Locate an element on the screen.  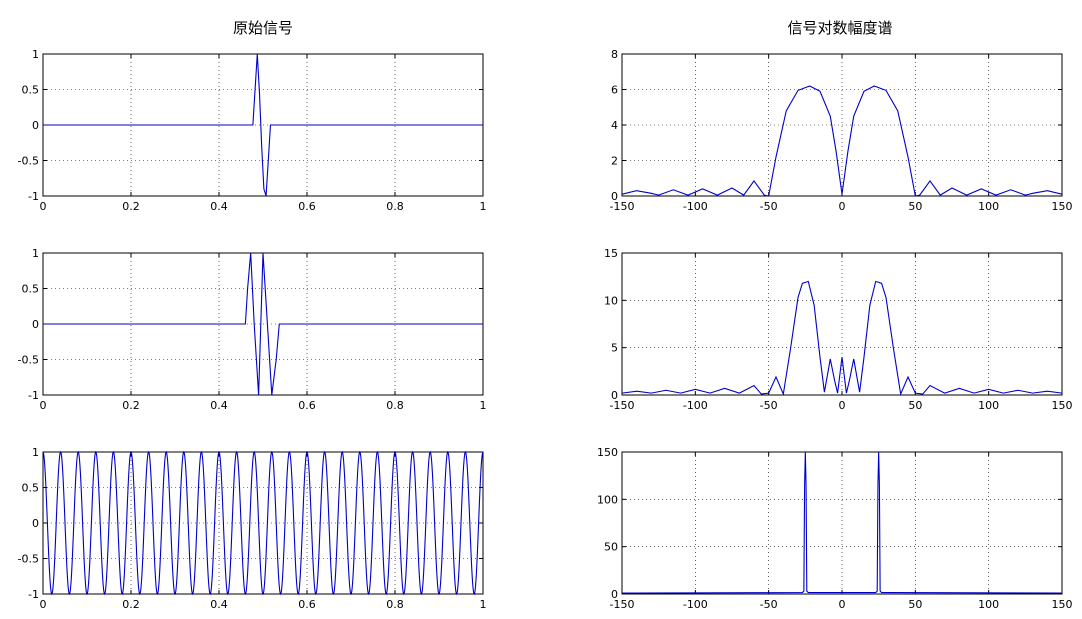
y-tick-label: 8 is located at coordinates (614, 54).